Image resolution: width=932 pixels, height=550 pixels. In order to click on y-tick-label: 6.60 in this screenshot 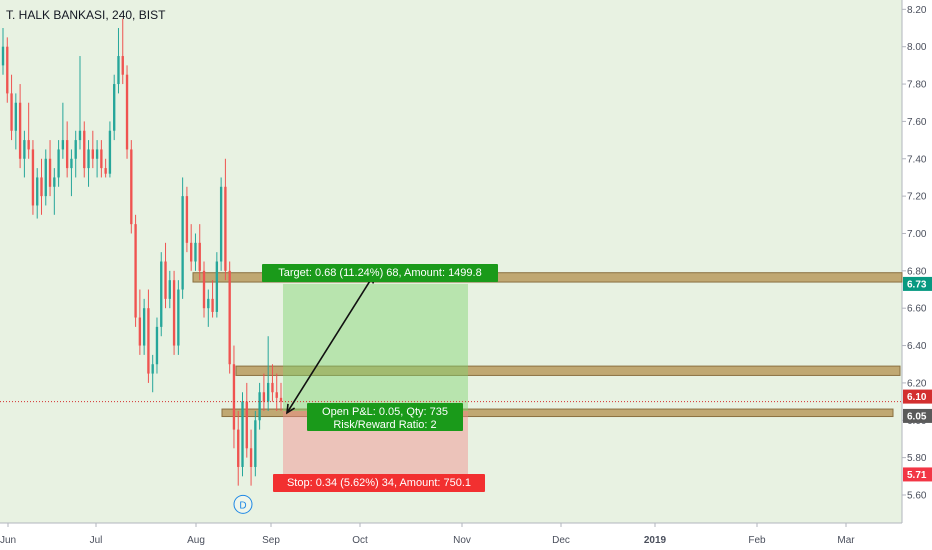, I will do `click(917, 309)`.